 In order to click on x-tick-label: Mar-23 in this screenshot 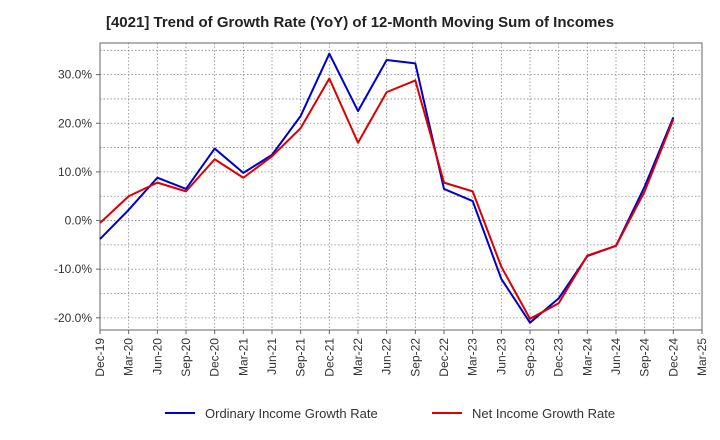, I will do `click(473, 357)`.